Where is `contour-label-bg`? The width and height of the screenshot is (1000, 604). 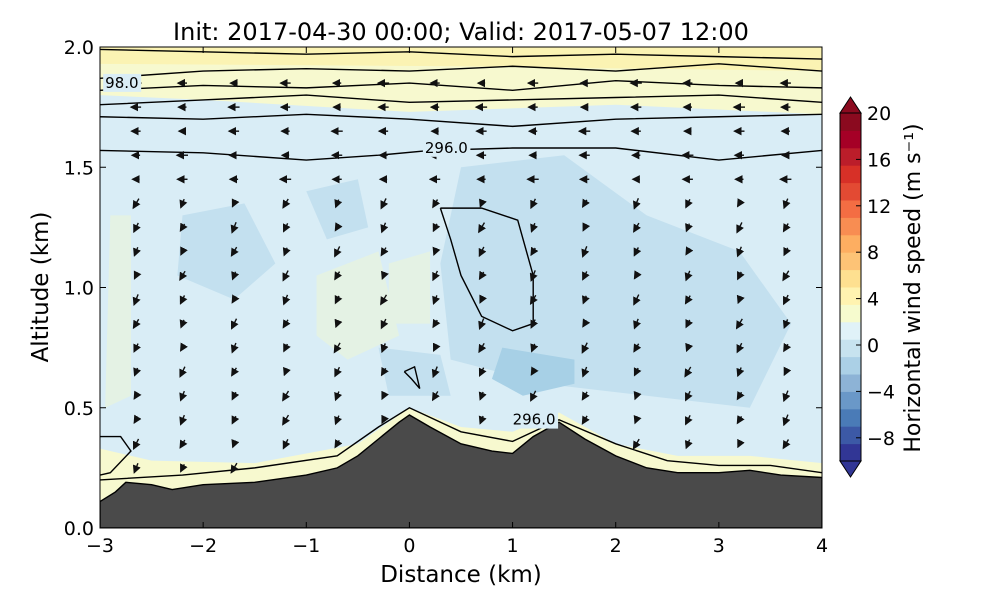
contour-label-bg is located at coordinates (446, 147).